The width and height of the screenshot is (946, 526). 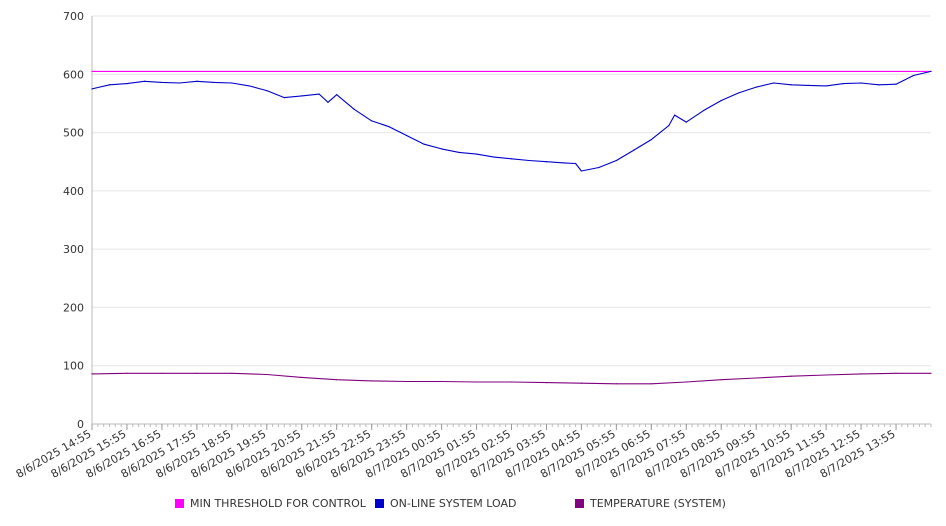 What do you see at coordinates (73, 249) in the screenshot?
I see `y-tick-label: 300` at bounding box center [73, 249].